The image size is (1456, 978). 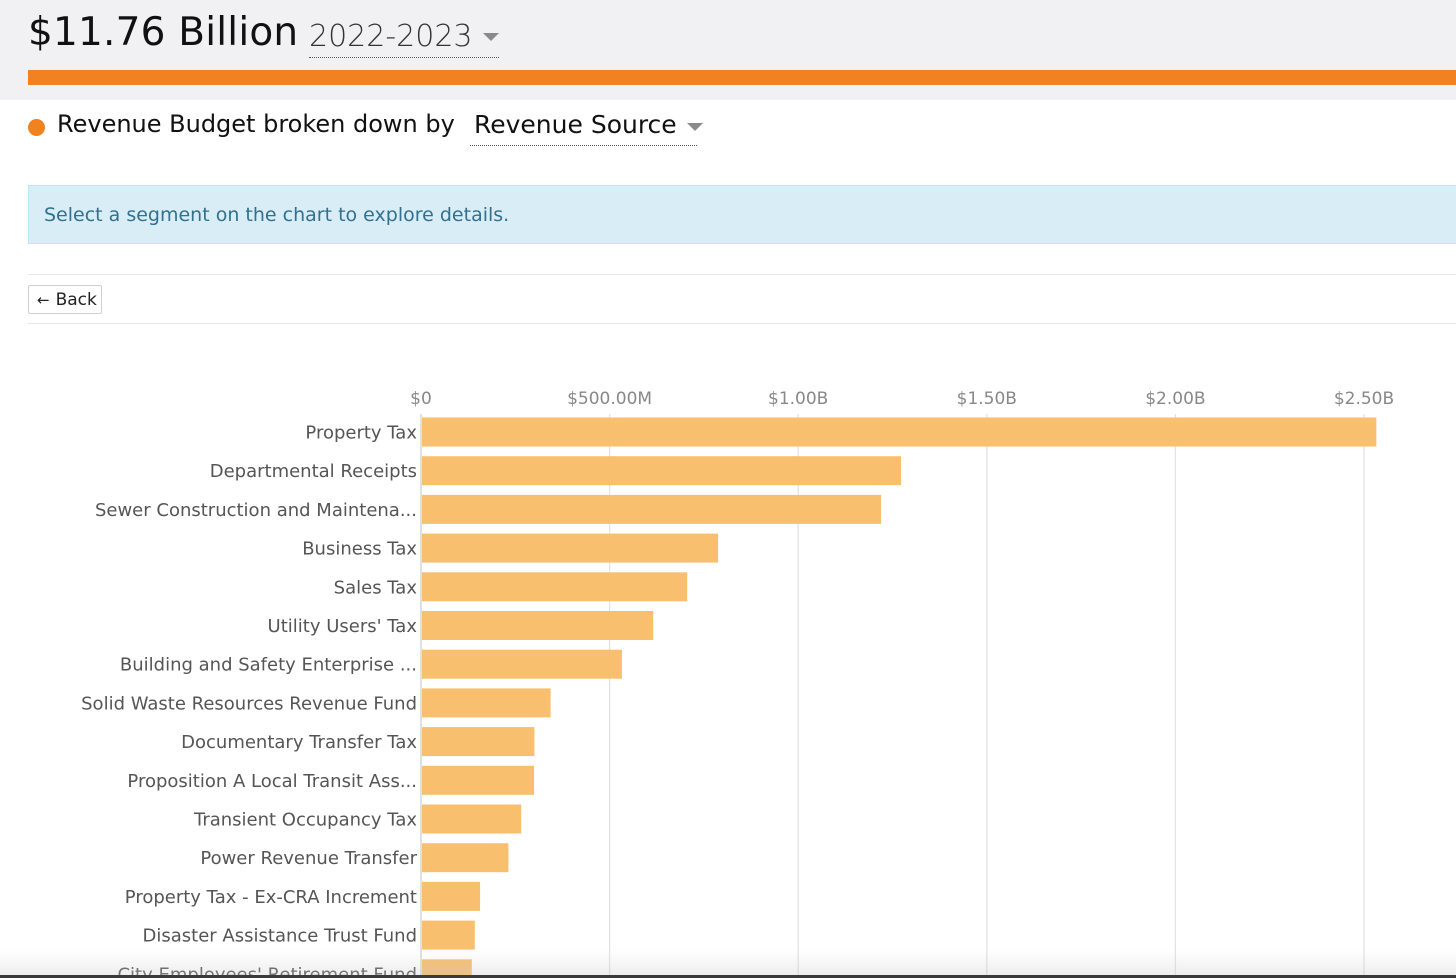 What do you see at coordinates (421, 399) in the screenshot?
I see `x-tick-label: $0` at bounding box center [421, 399].